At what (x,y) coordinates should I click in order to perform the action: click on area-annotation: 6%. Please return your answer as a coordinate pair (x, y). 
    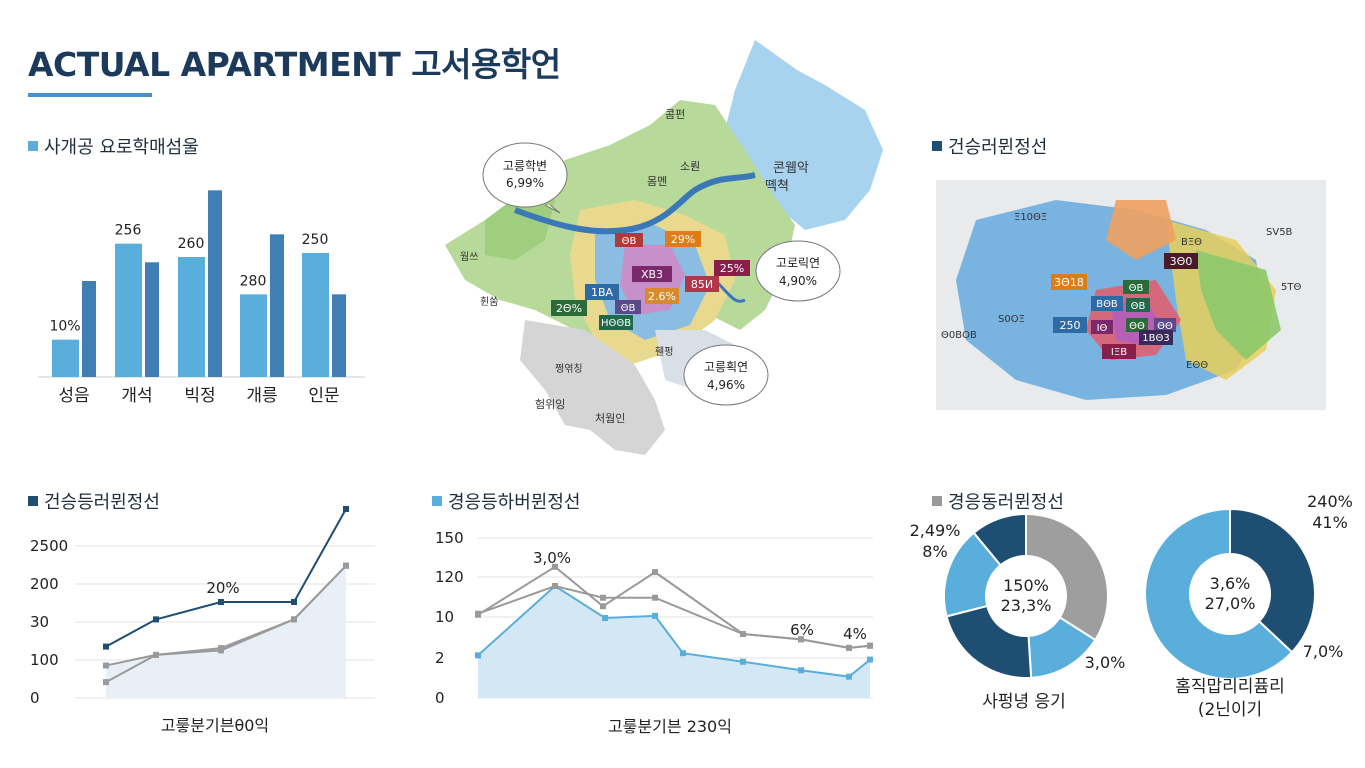
    Looking at the image, I should click on (802, 630).